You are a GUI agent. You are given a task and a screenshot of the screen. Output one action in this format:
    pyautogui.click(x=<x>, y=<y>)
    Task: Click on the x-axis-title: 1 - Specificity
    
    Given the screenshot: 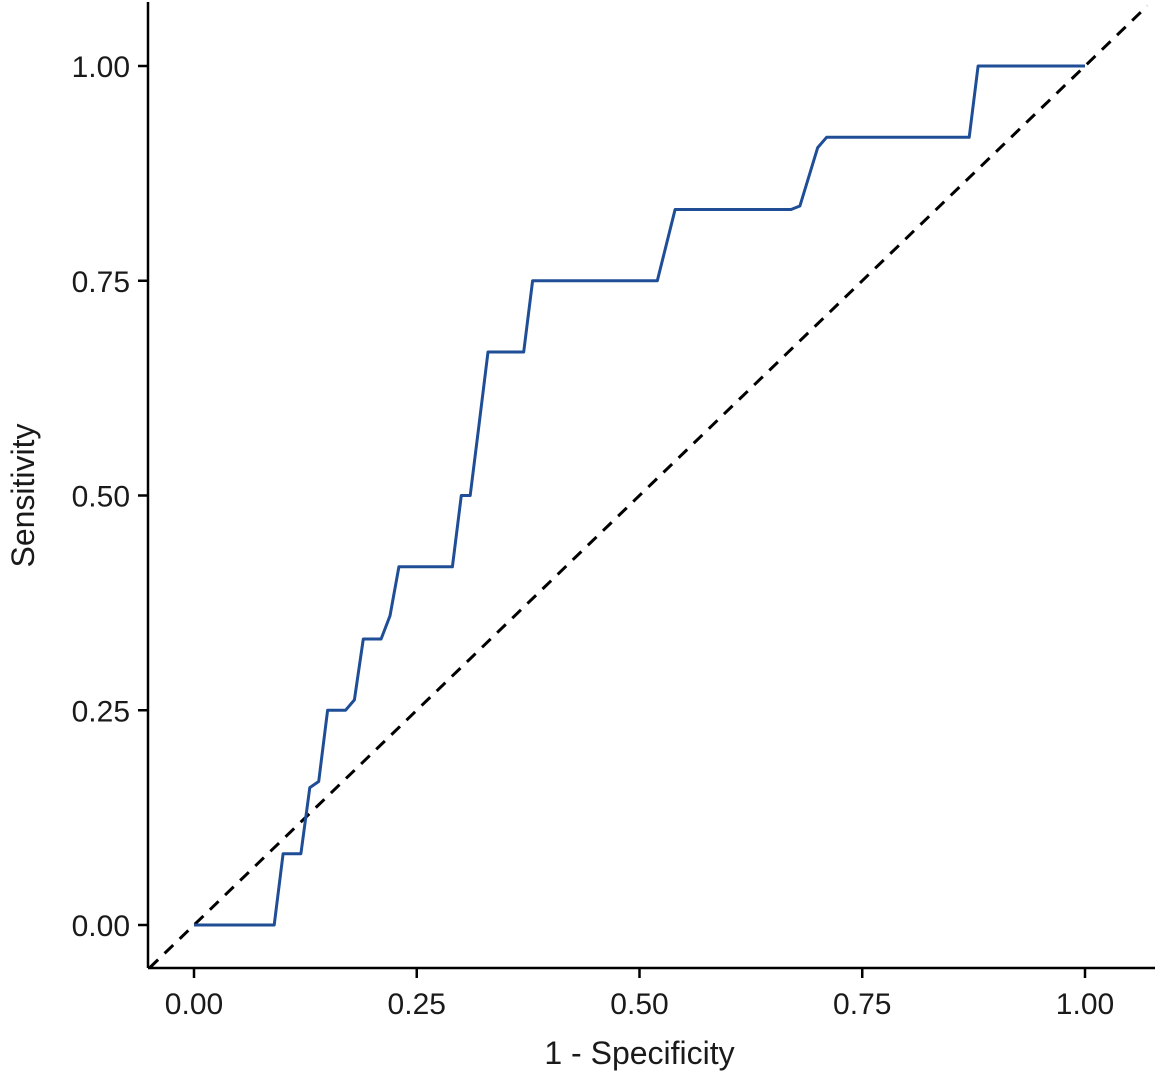 What is the action you would take?
    pyautogui.click(x=639, y=1053)
    